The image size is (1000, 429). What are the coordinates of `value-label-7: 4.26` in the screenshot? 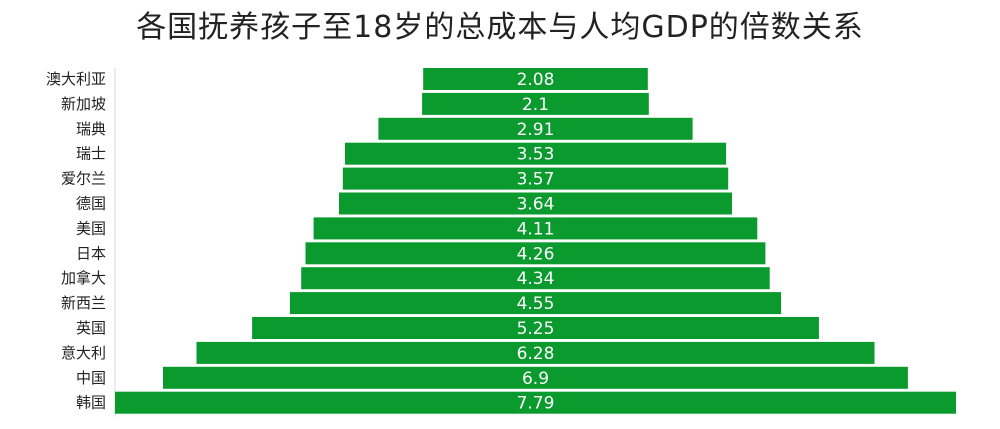 It's located at (536, 254).